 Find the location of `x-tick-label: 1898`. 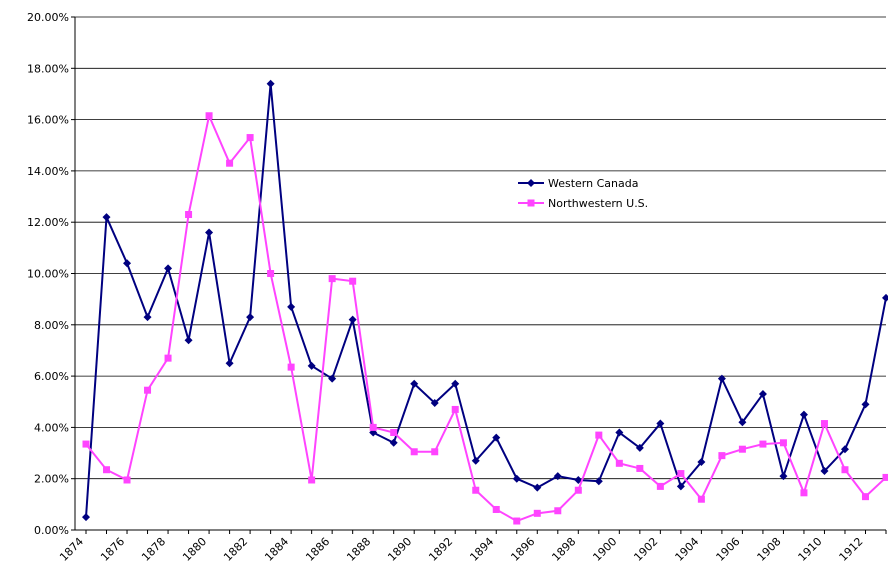

x-tick-label: 1898 is located at coordinates (563, 549).